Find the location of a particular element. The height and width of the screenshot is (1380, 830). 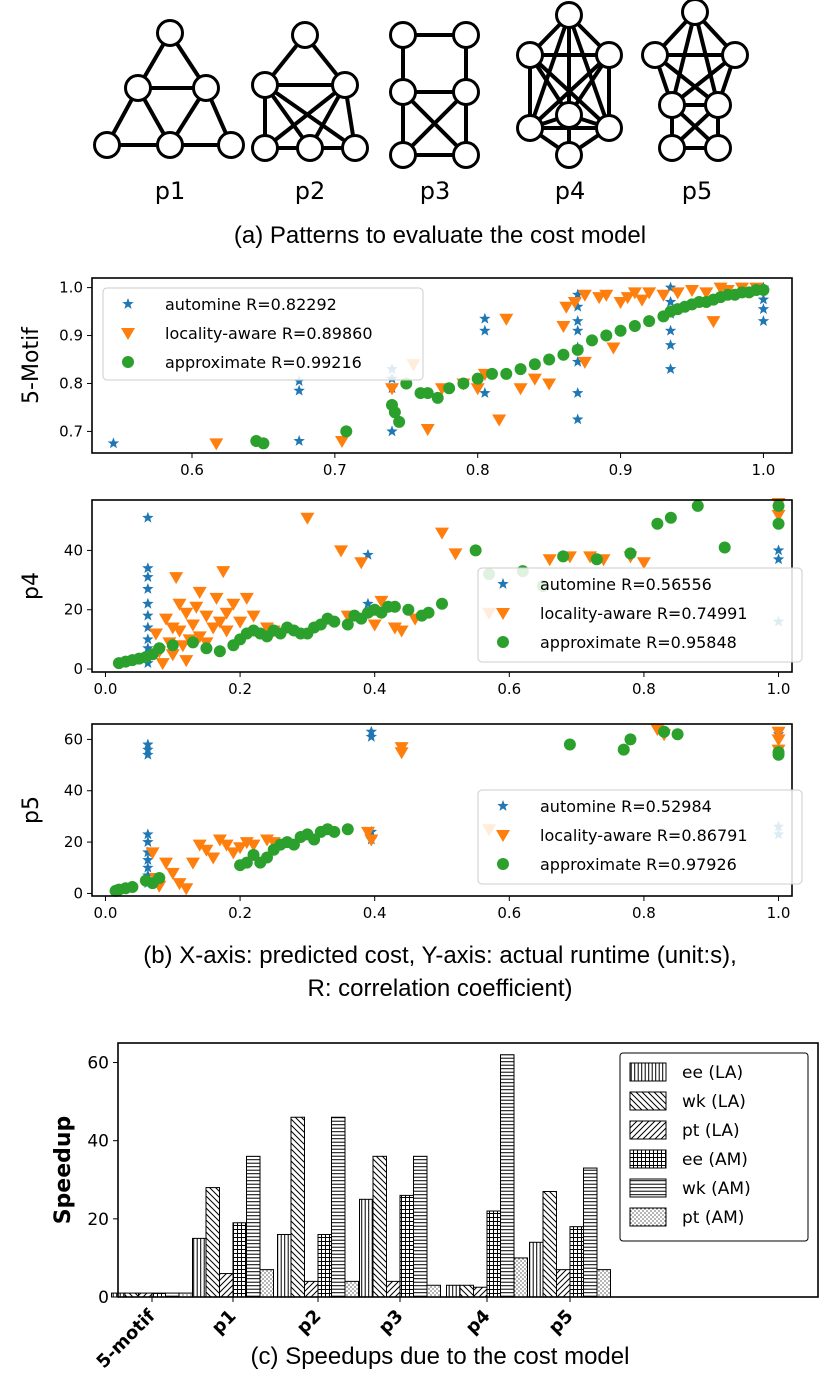

y-tick-label: 40 is located at coordinates (73, 550).